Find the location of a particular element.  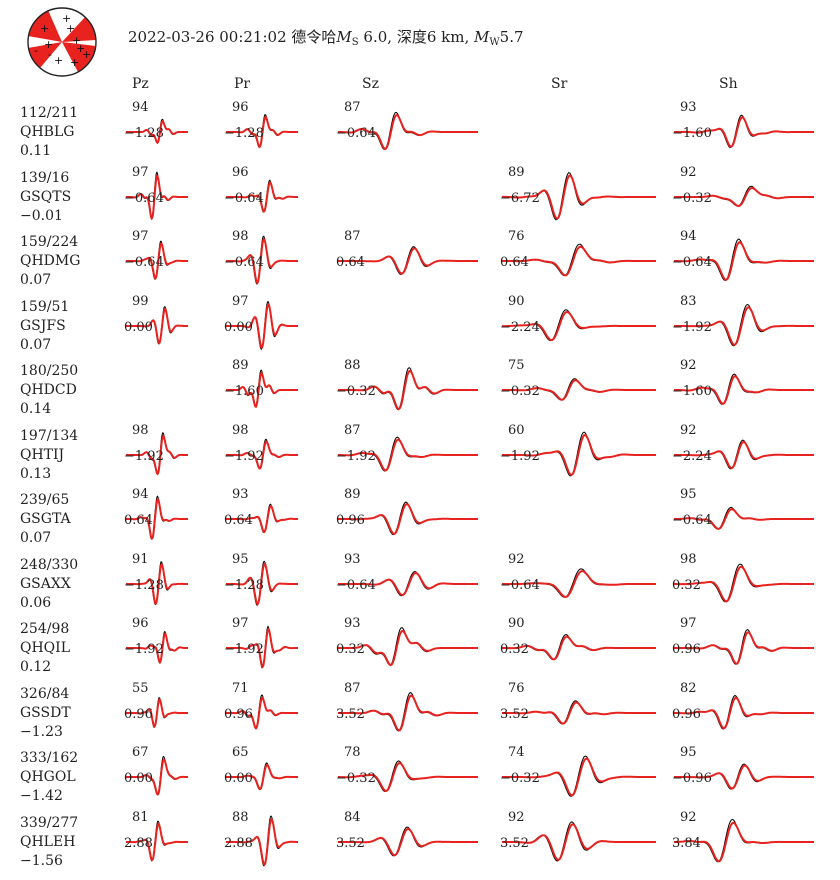

station-label: 139/16 GSQTS −0.01 is located at coordinates (45, 197).